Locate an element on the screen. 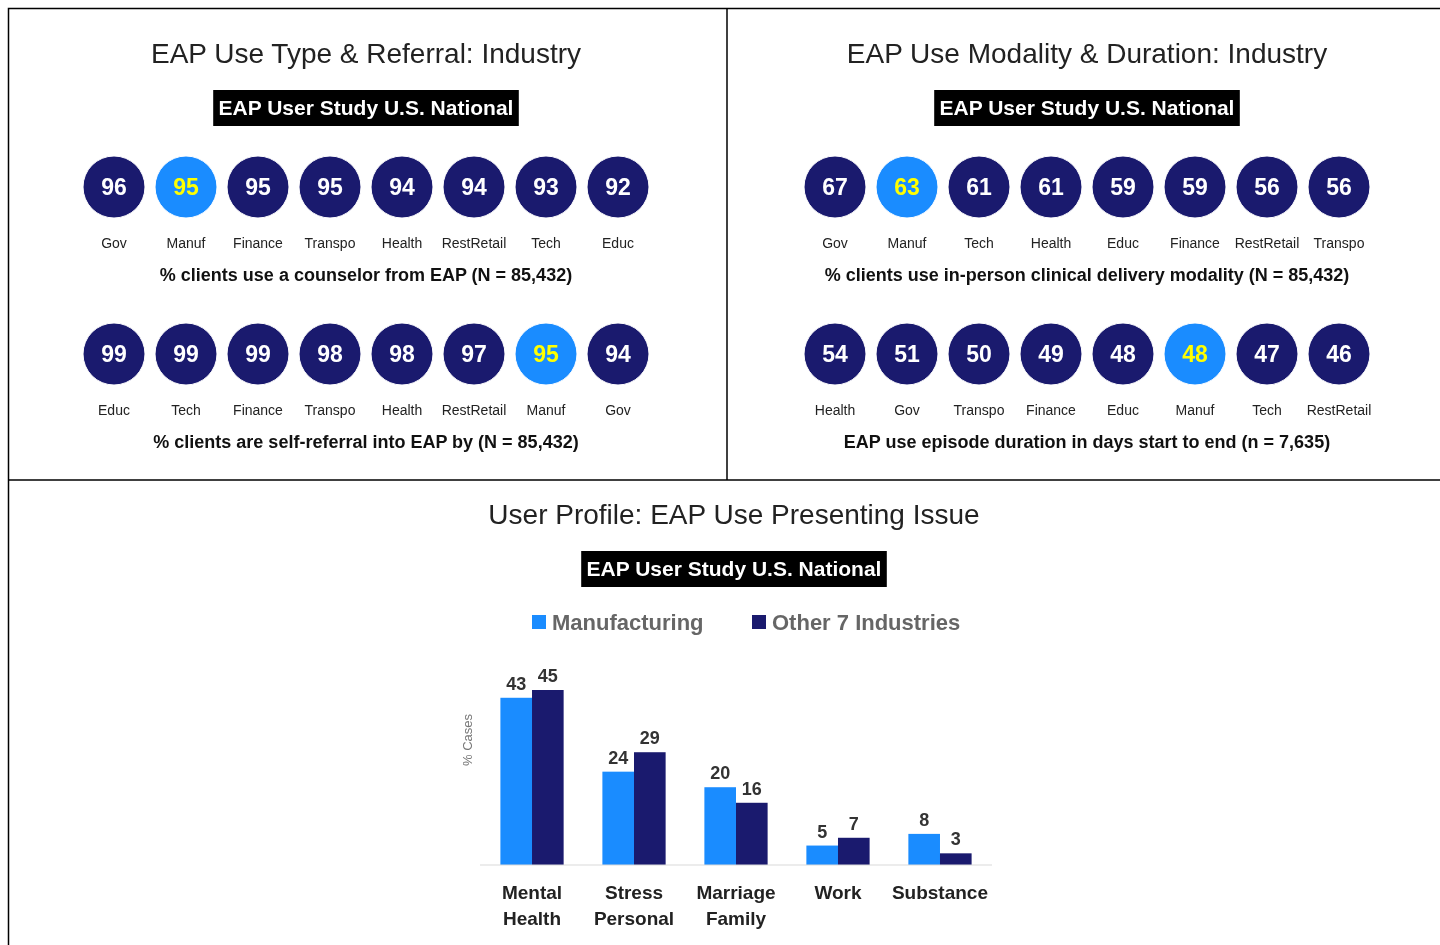  data-label: 93 is located at coordinates (546, 187).